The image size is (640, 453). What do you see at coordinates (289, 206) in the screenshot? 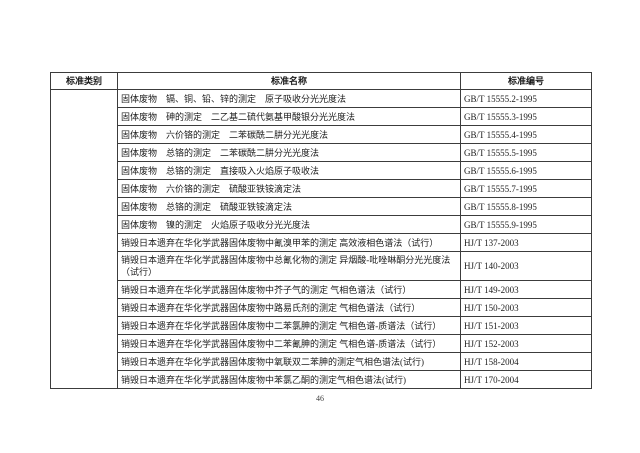
I see `standard-name-cell: 固体废物 总铬的测定 硫酸亚铁铵滴定法` at bounding box center [289, 206].